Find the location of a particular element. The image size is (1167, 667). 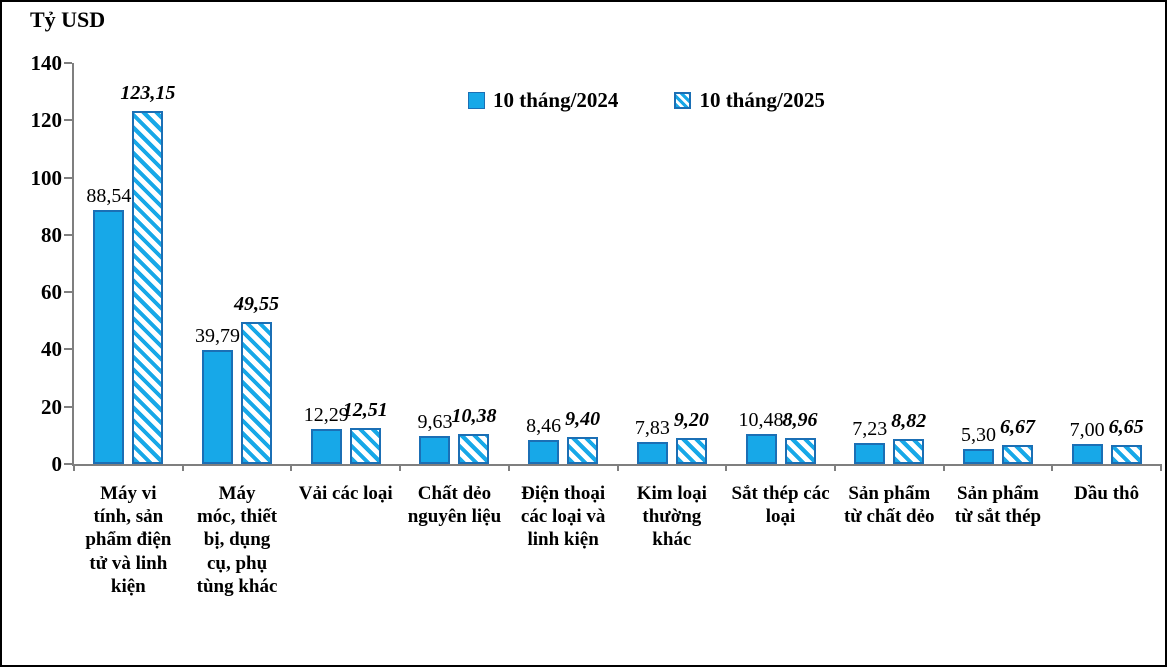

legend-item-2025: 10 tháng/2025 is located at coordinates (749, 100).